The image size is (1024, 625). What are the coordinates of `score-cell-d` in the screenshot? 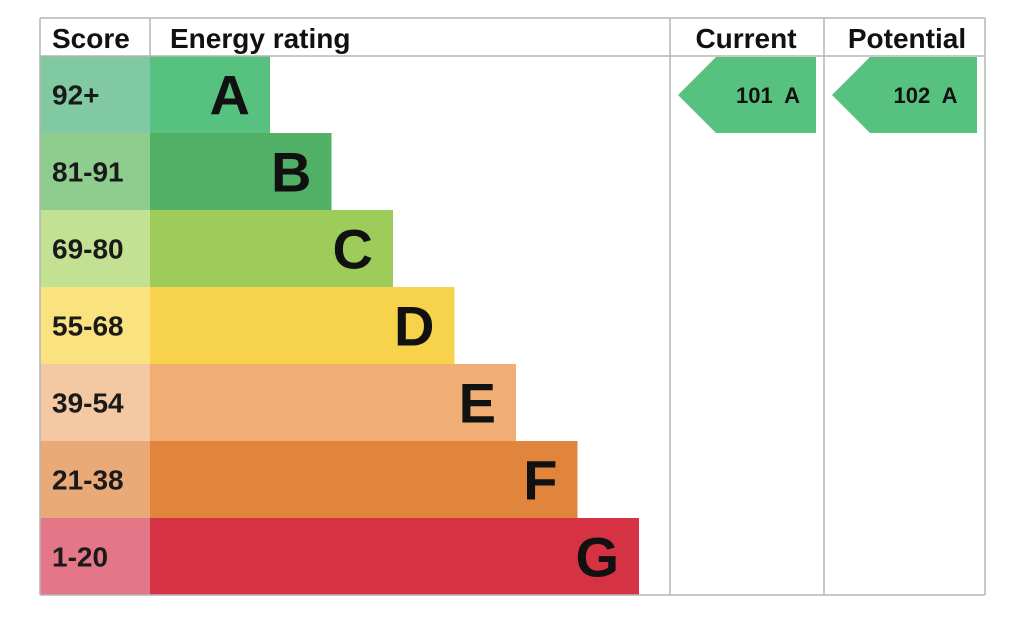 It's located at (95, 326).